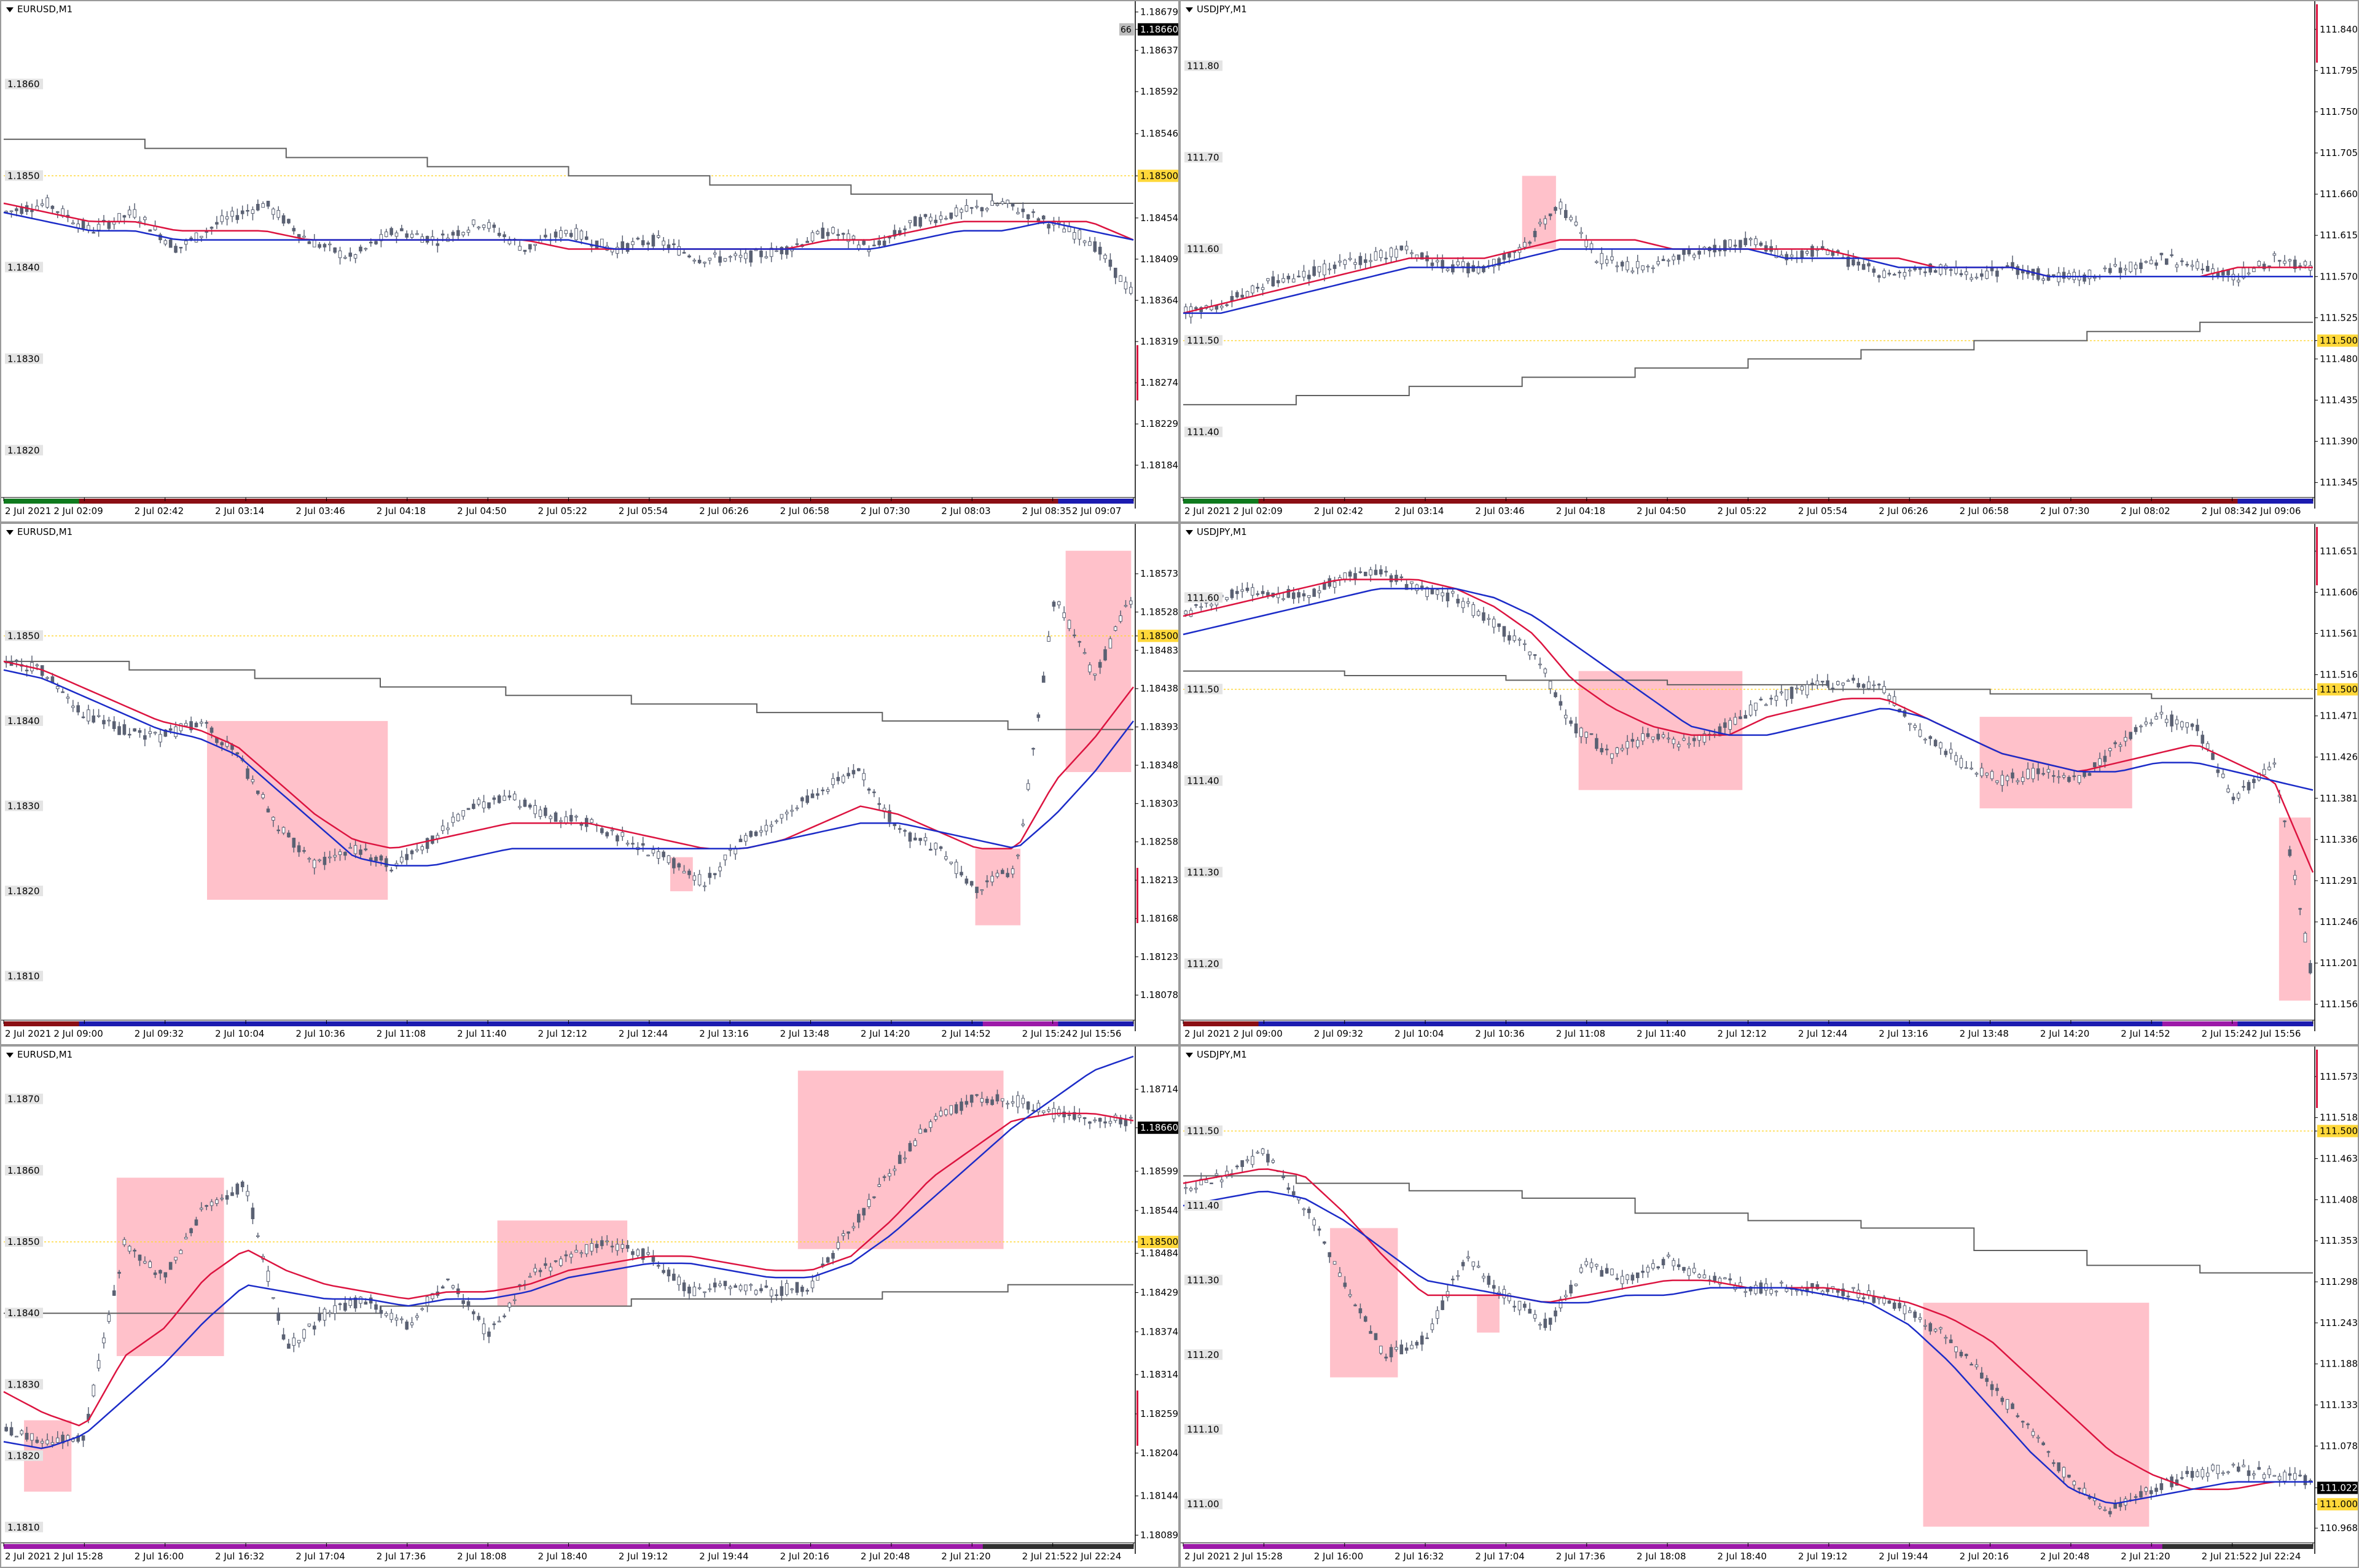 The image size is (2359, 1568). I want to click on right-label-text: 111.615, so click(2339, 235).